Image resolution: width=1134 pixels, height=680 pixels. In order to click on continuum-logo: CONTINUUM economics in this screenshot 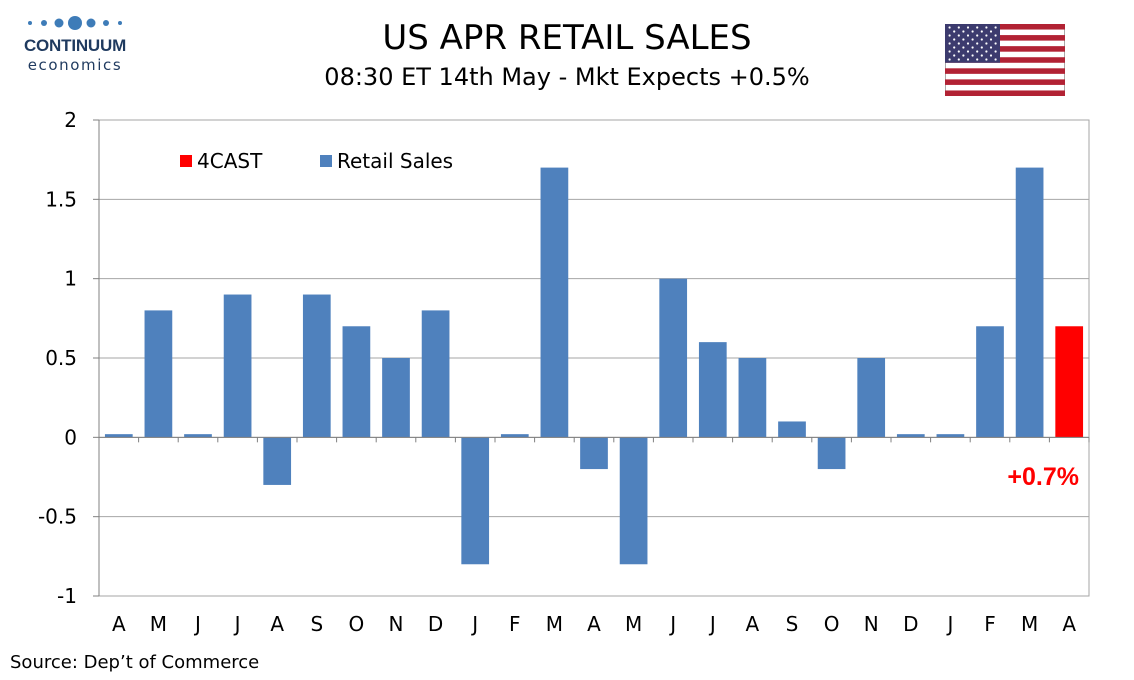, I will do `click(75, 44)`.